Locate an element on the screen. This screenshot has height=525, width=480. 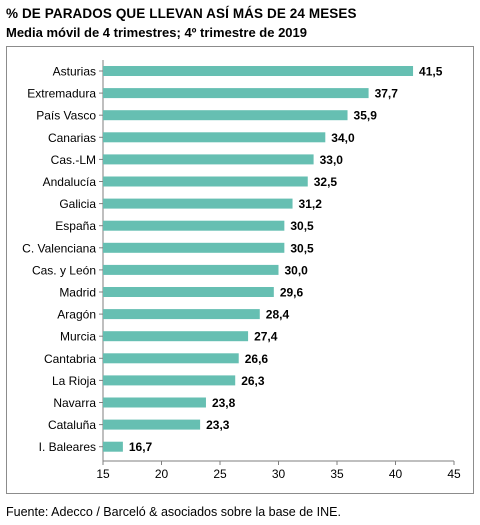
data-label: 16,7 is located at coordinates (141, 447).